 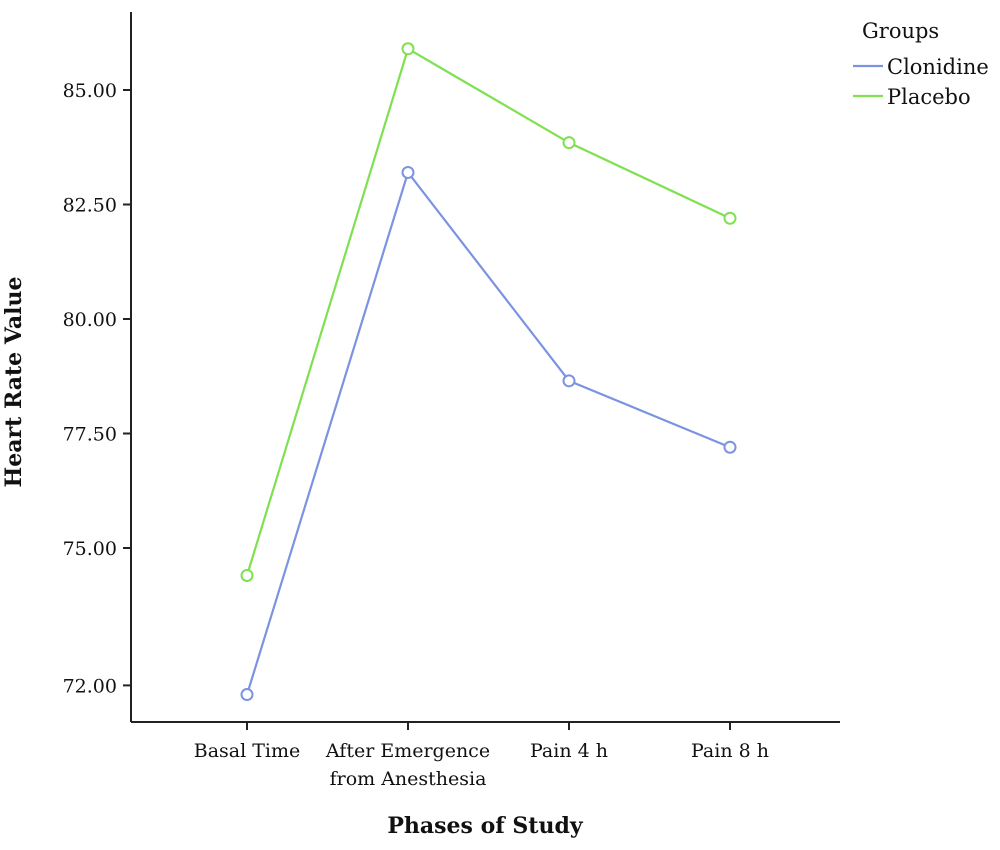 What do you see at coordinates (90, 686) in the screenshot?
I see `y-tick-label: 72.00` at bounding box center [90, 686].